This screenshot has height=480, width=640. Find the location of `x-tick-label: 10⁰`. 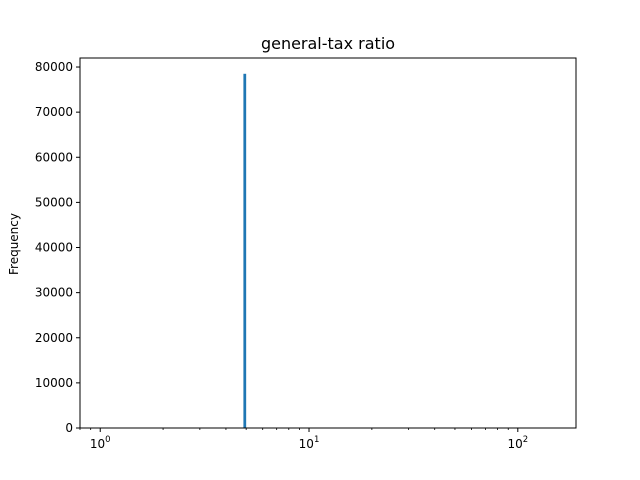

x-tick-label: 10⁰ is located at coordinates (100, 443).